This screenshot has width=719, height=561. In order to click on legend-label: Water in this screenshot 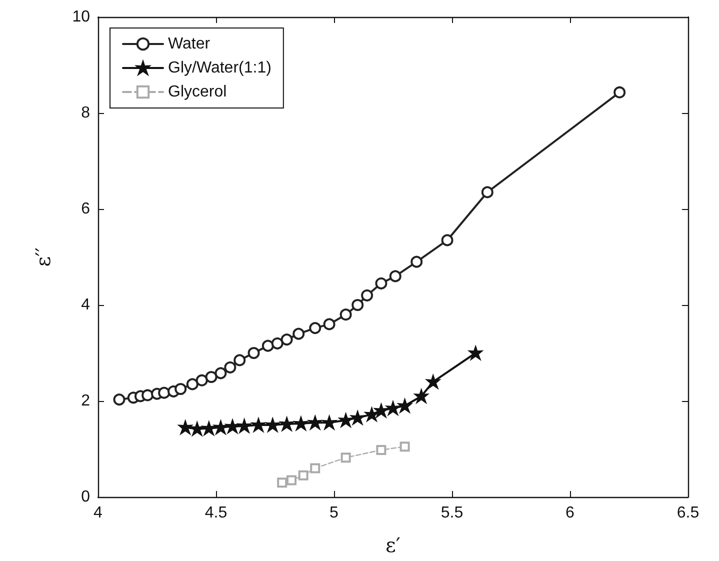, I will do `click(189, 44)`.